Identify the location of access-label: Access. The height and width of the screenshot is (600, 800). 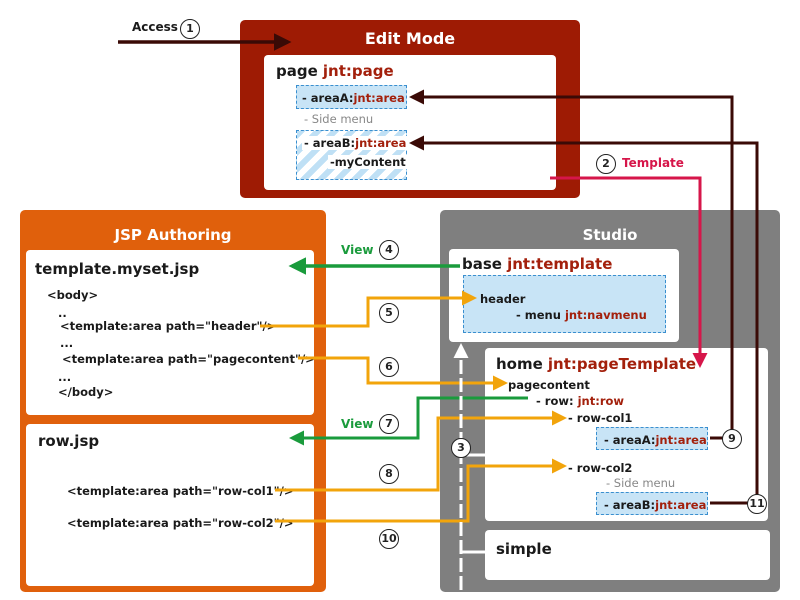
(155, 27).